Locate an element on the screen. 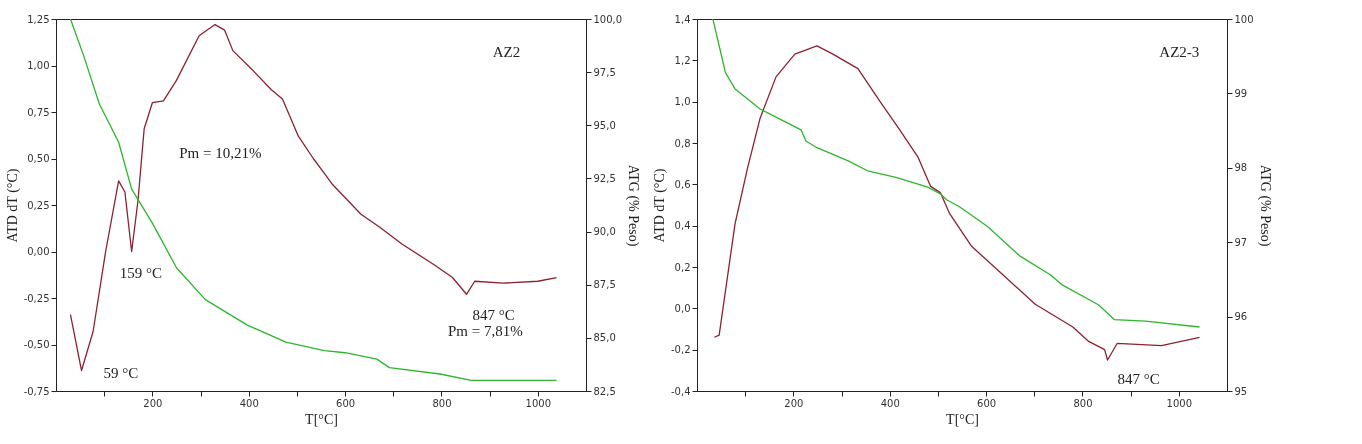  y-tick-label: -0,4 is located at coordinates (680, 391).